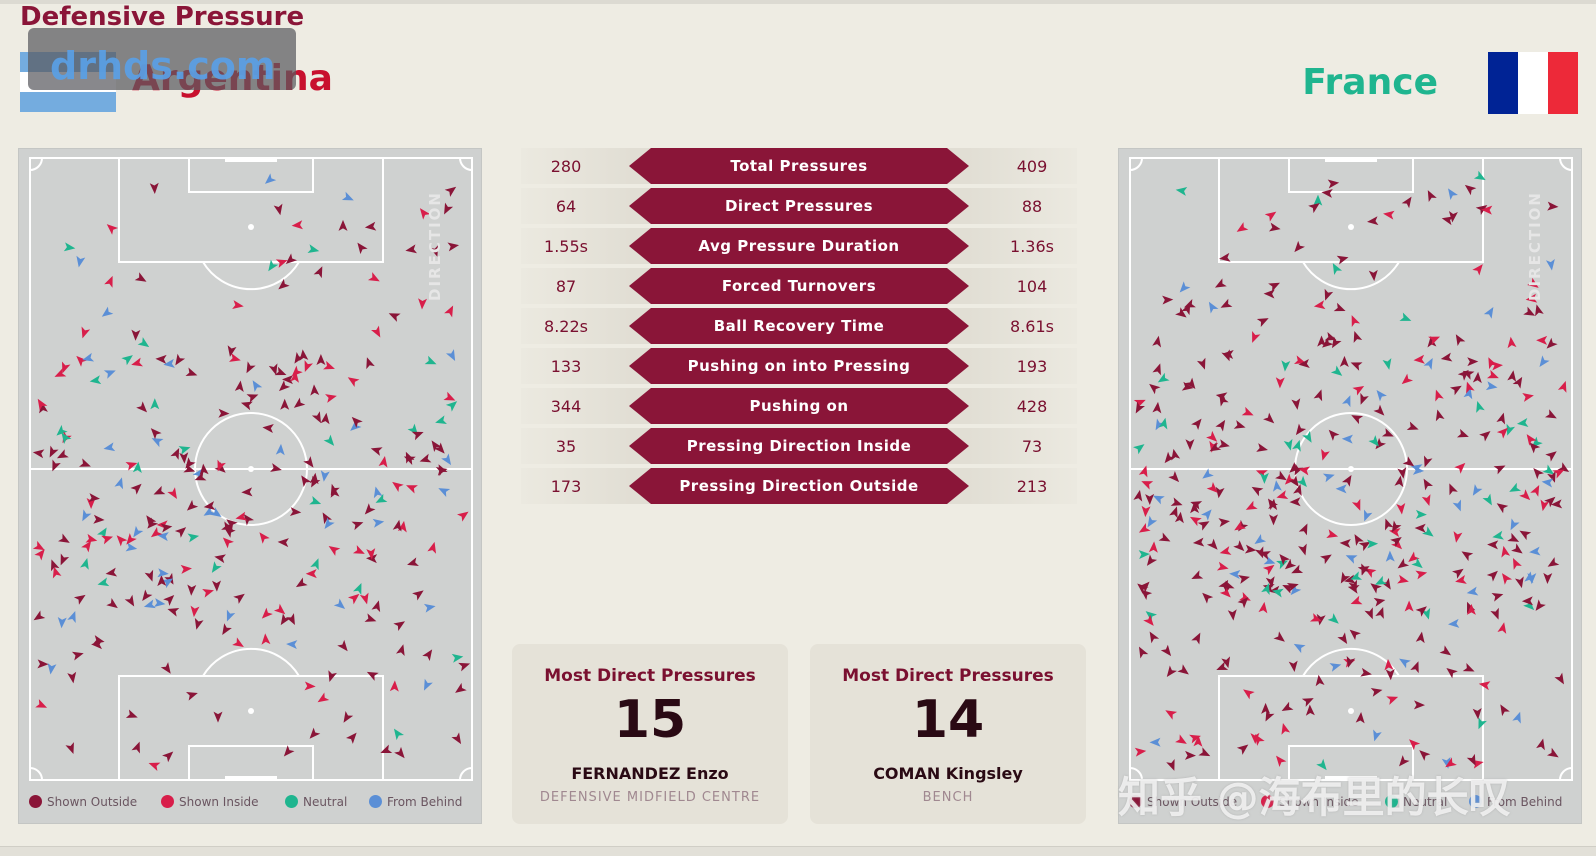 The height and width of the screenshot is (856, 1596). Describe the element at coordinates (1351, 210) in the screenshot. I see `top-penalty-area` at that location.